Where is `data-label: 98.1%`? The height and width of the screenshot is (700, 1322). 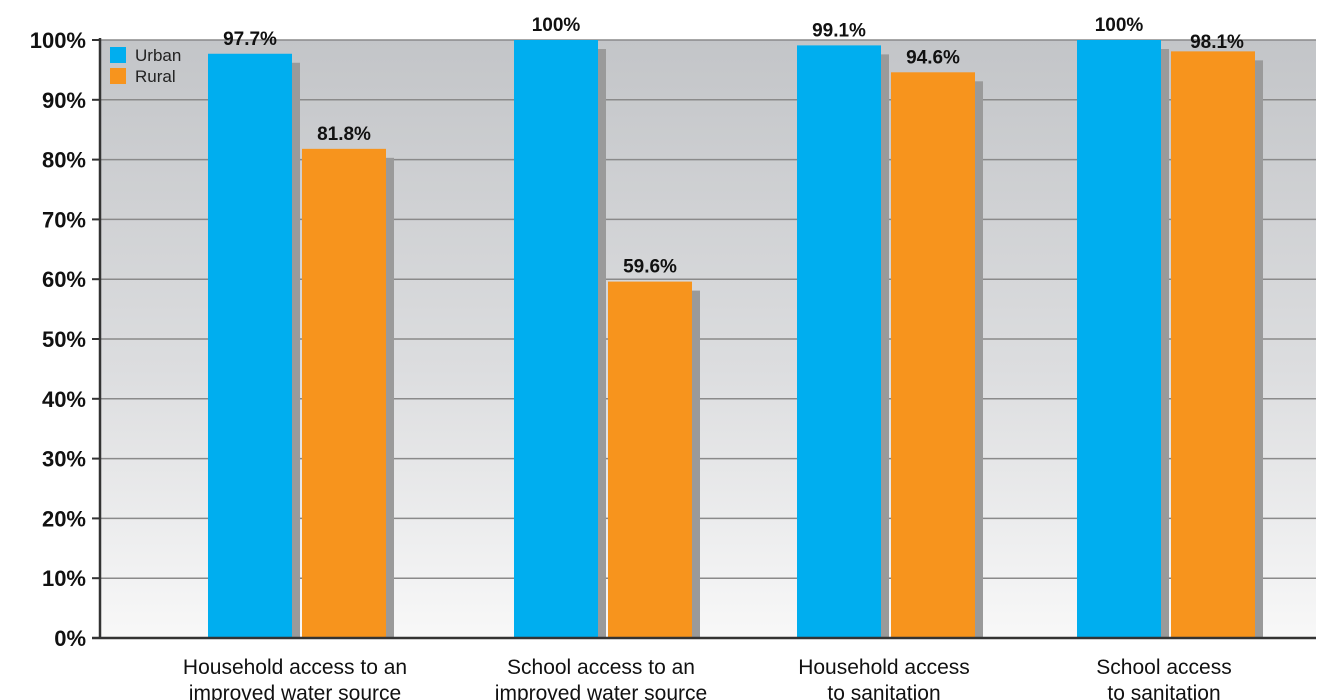
data-label: 98.1% is located at coordinates (1217, 42).